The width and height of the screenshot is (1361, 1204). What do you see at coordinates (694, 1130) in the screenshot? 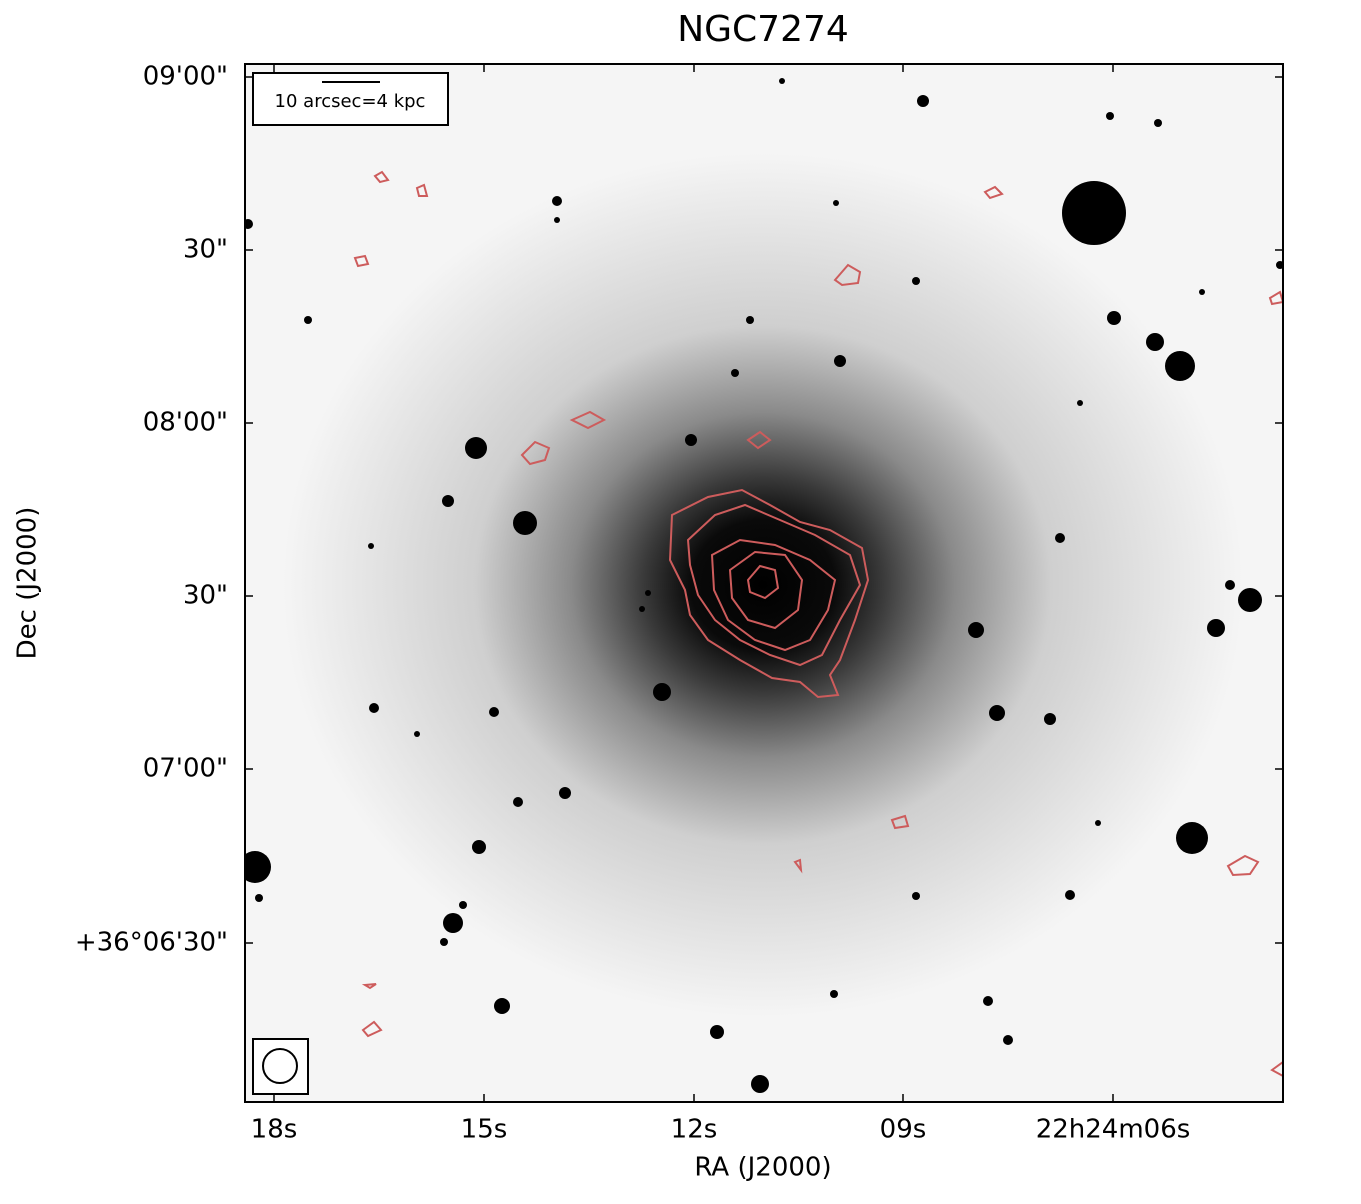
I see `x-tick-label: 12s` at bounding box center [694, 1130].